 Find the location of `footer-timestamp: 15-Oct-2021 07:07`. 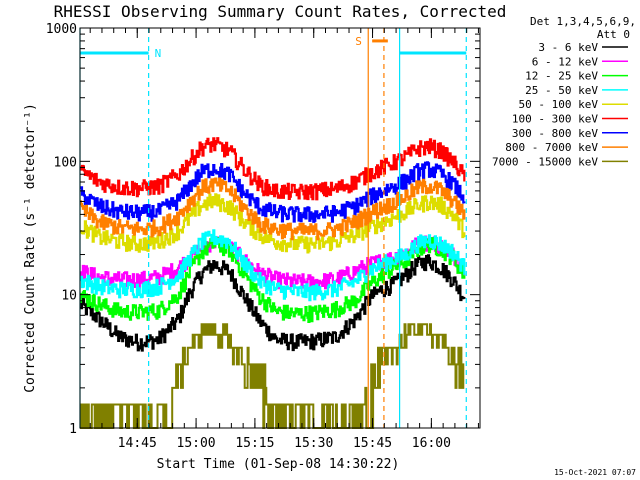

footer-timestamp: 15-Oct-2021 07:07 is located at coordinates (595, 472).